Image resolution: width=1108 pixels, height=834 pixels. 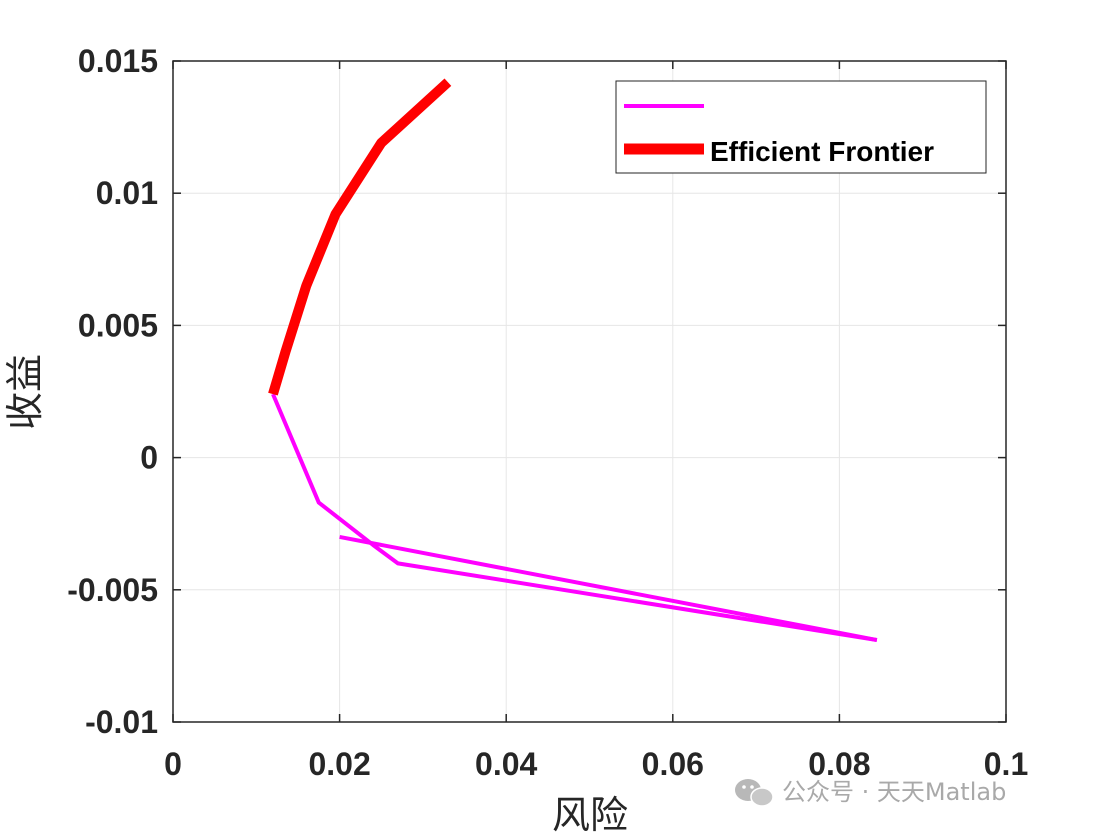 What do you see at coordinates (118, 61) in the screenshot?
I see `y-tick-label: 0.015` at bounding box center [118, 61].